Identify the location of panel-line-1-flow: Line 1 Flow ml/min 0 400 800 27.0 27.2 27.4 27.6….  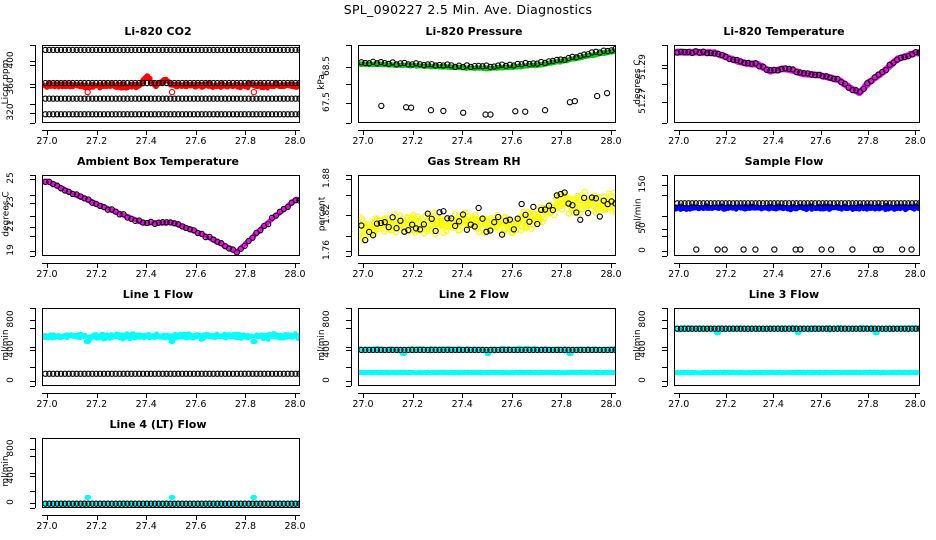
(158, 353).